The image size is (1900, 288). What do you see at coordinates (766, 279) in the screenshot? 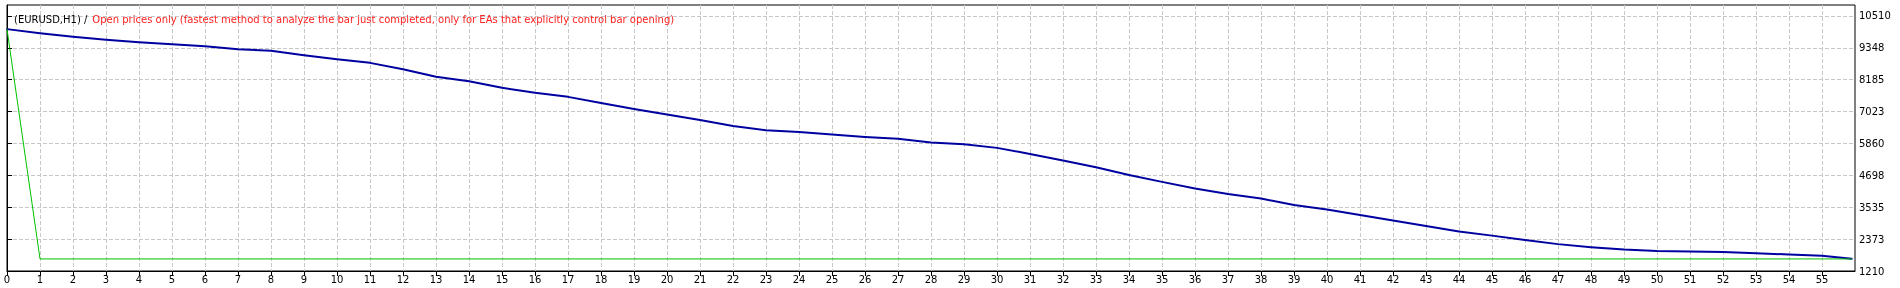
I see `x-tick-label: 23` at bounding box center [766, 279].